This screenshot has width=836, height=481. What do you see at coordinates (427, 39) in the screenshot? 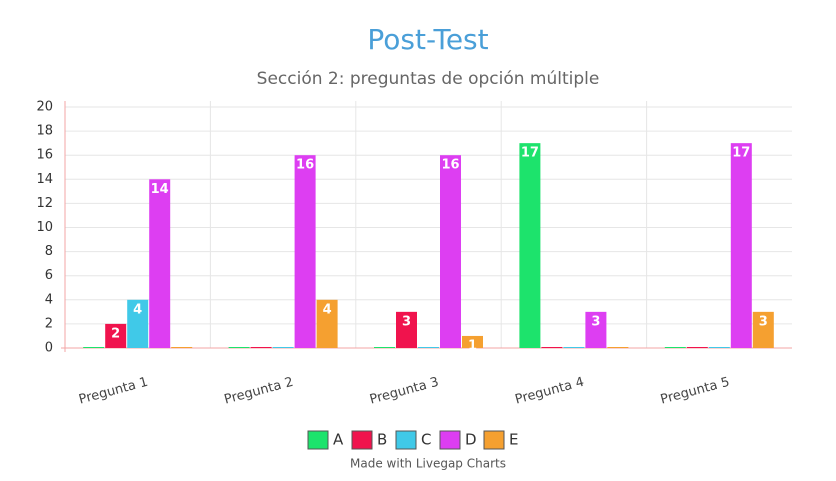
I see `chart-title: Post-Test` at bounding box center [427, 39].